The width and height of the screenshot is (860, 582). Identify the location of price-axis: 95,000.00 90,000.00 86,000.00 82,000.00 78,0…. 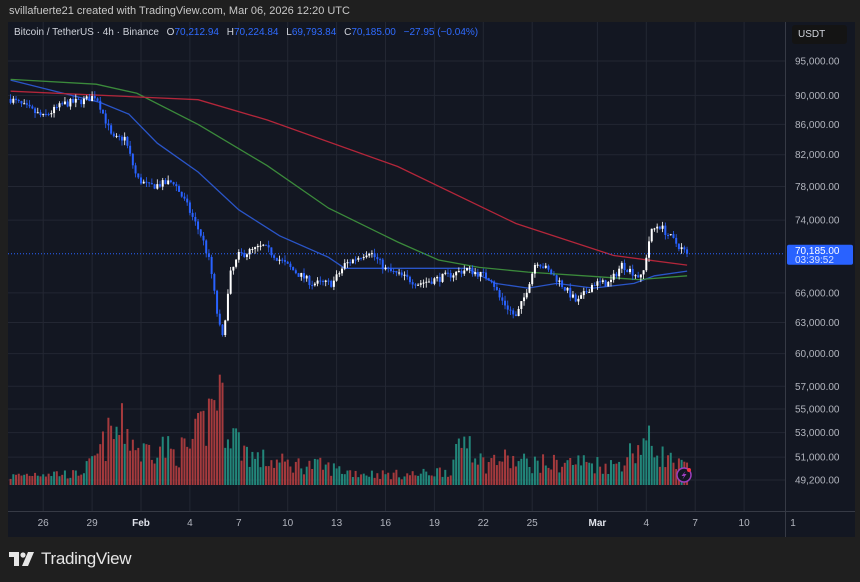
(817, 272).